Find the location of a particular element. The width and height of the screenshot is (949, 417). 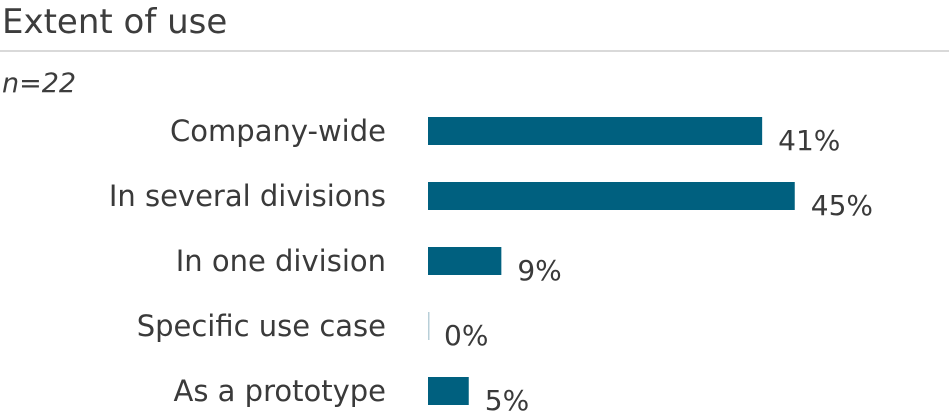

chart-title: Extent of use is located at coordinates (115, 22).